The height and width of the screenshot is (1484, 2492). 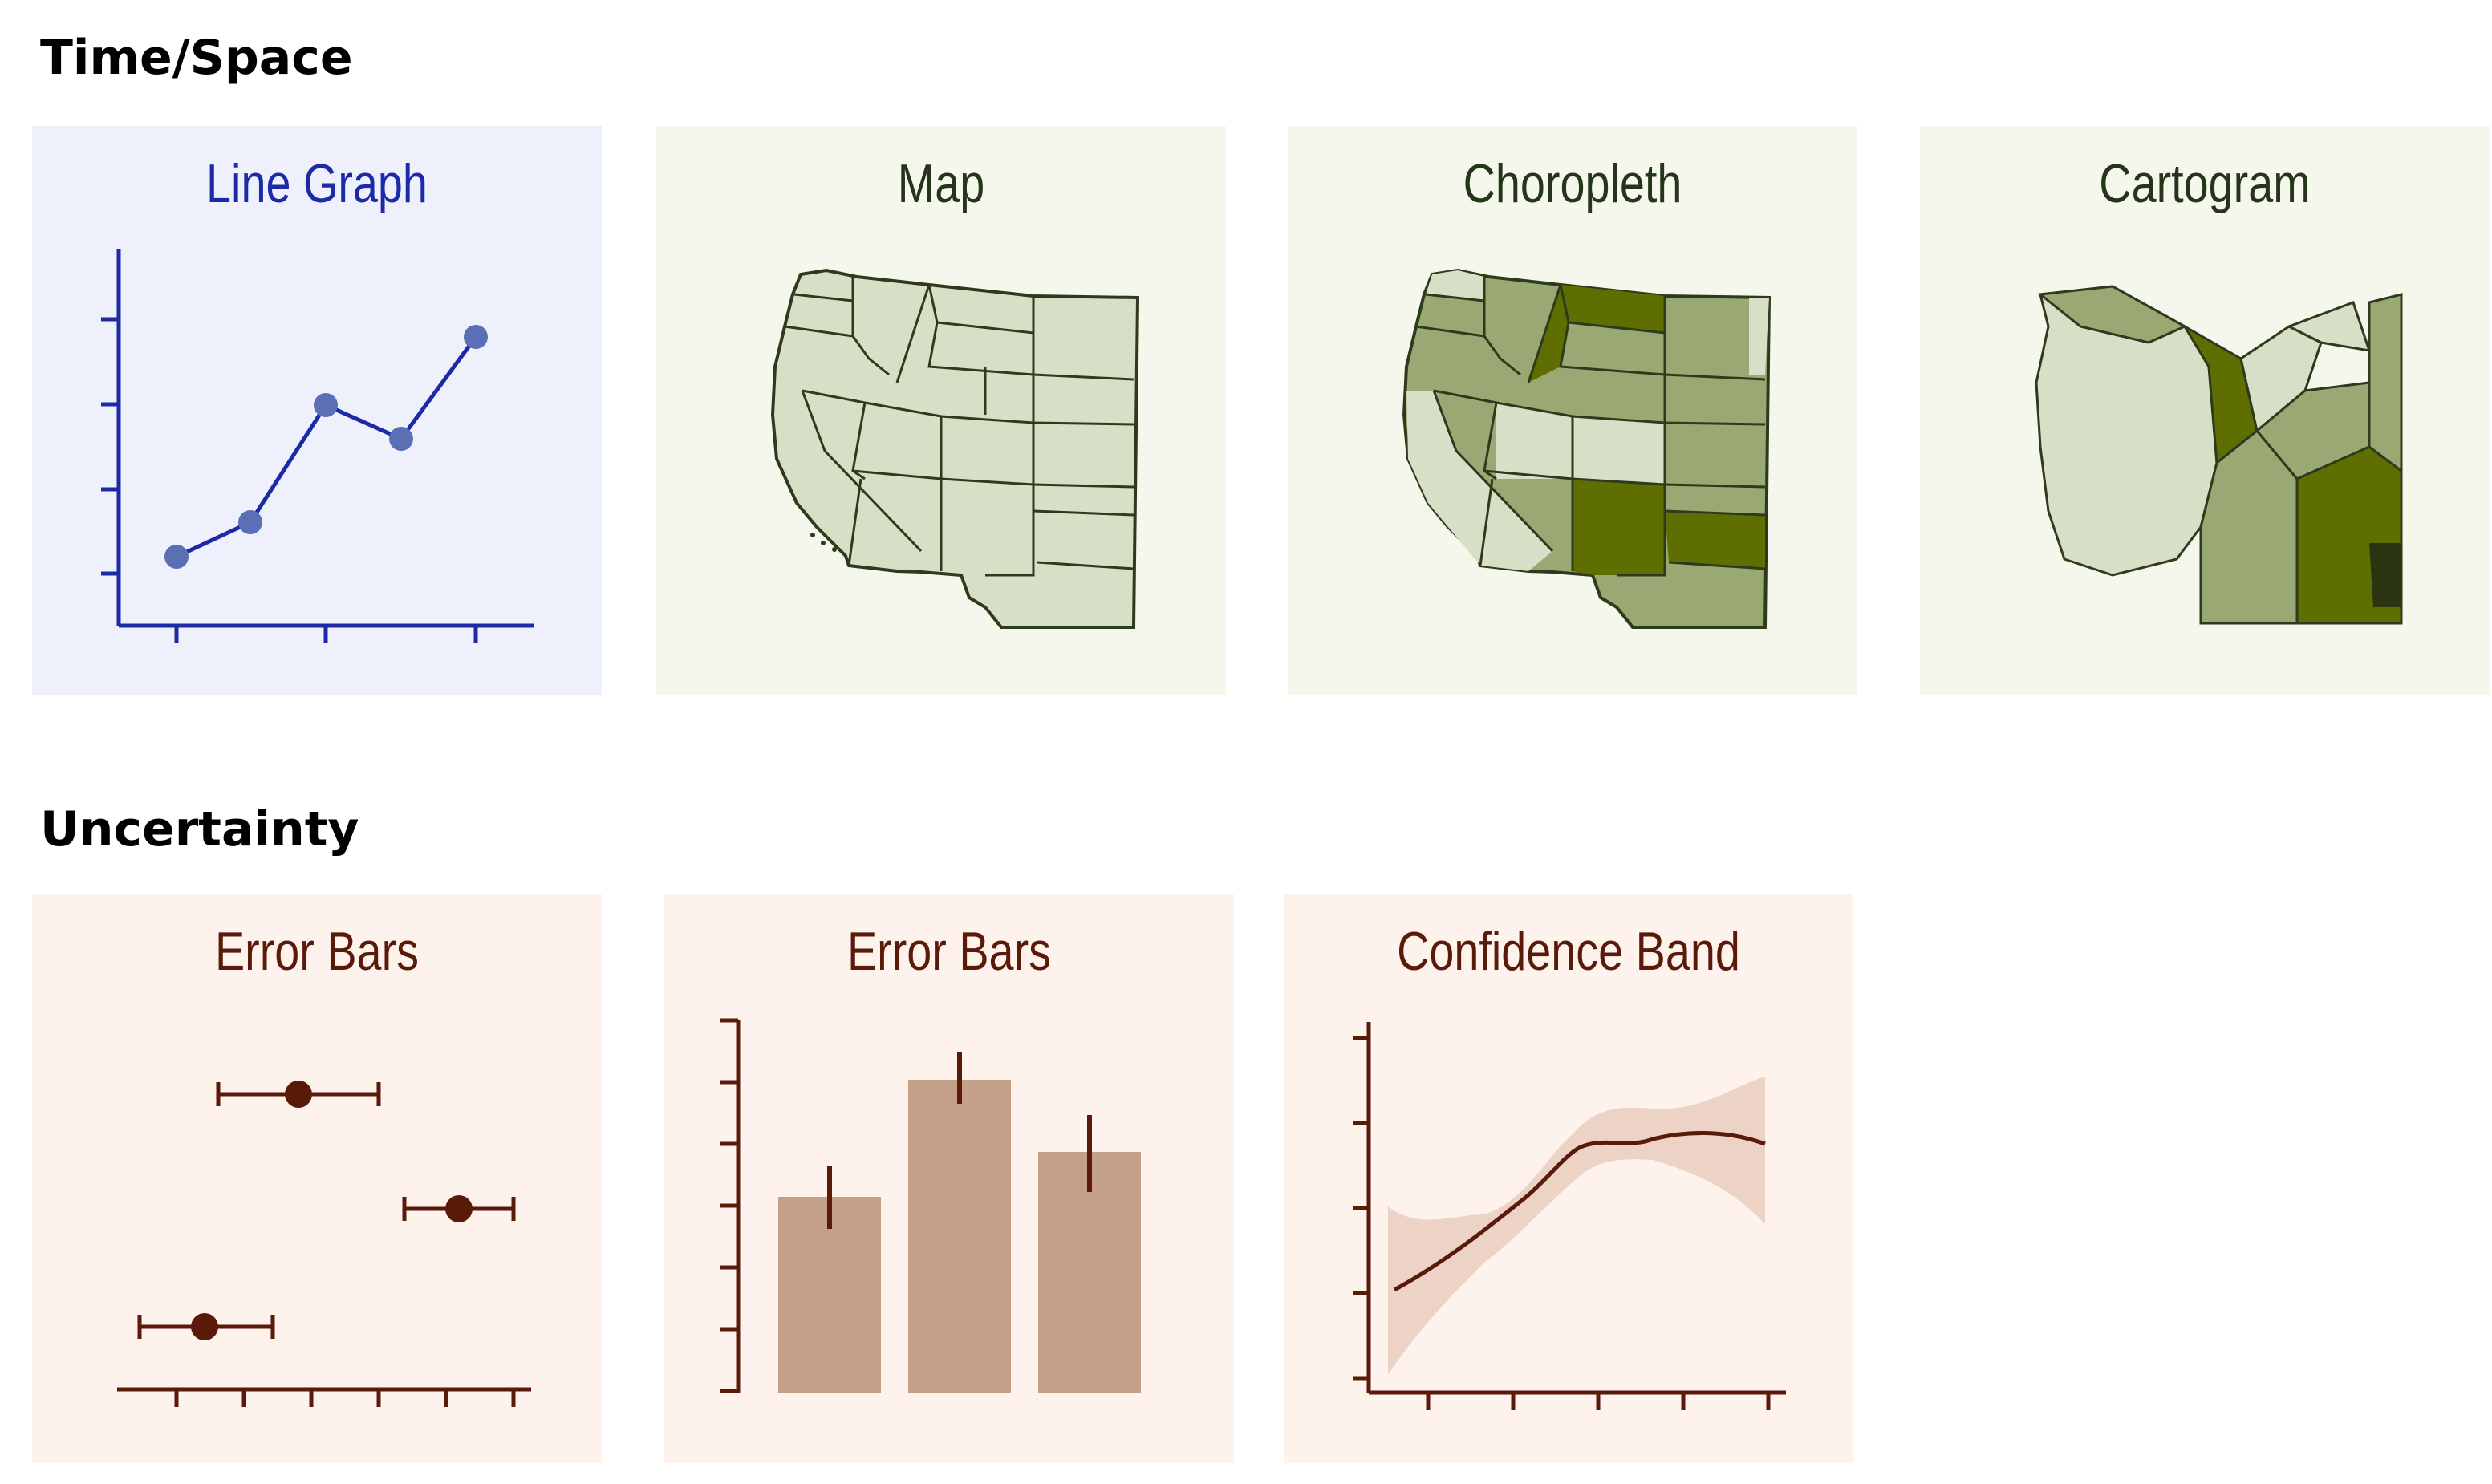 What do you see at coordinates (317, 952) in the screenshot?
I see `error-bars-points-title: Error Bars` at bounding box center [317, 952].